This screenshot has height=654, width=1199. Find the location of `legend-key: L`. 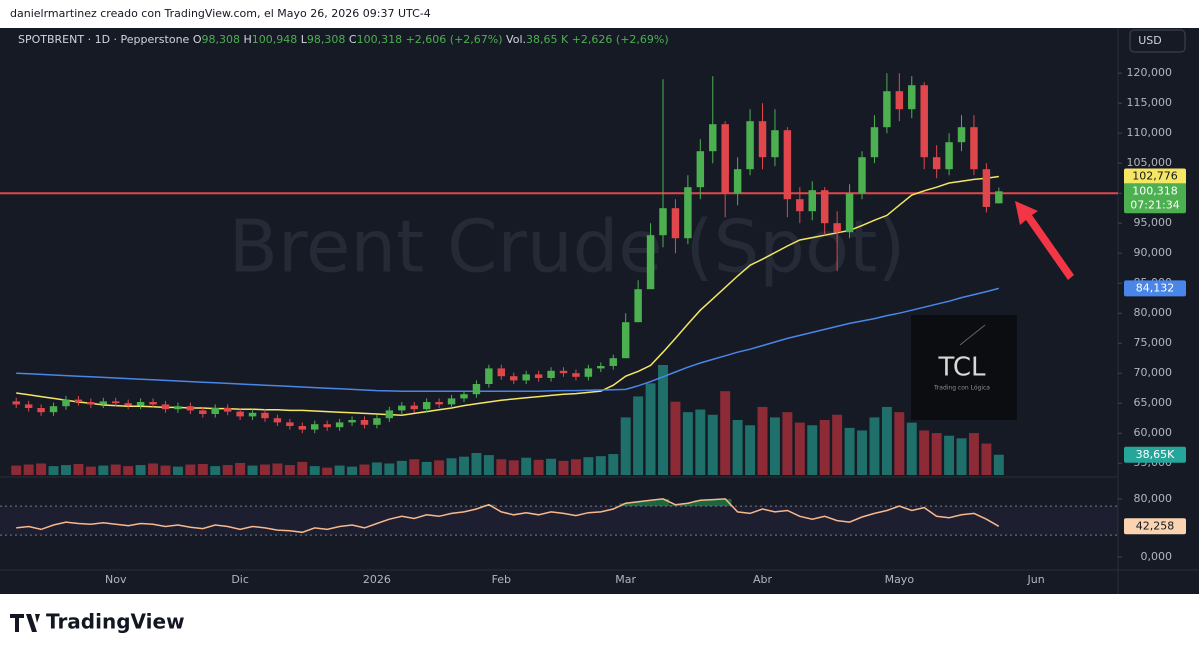

legend-key: L is located at coordinates (304, 39).